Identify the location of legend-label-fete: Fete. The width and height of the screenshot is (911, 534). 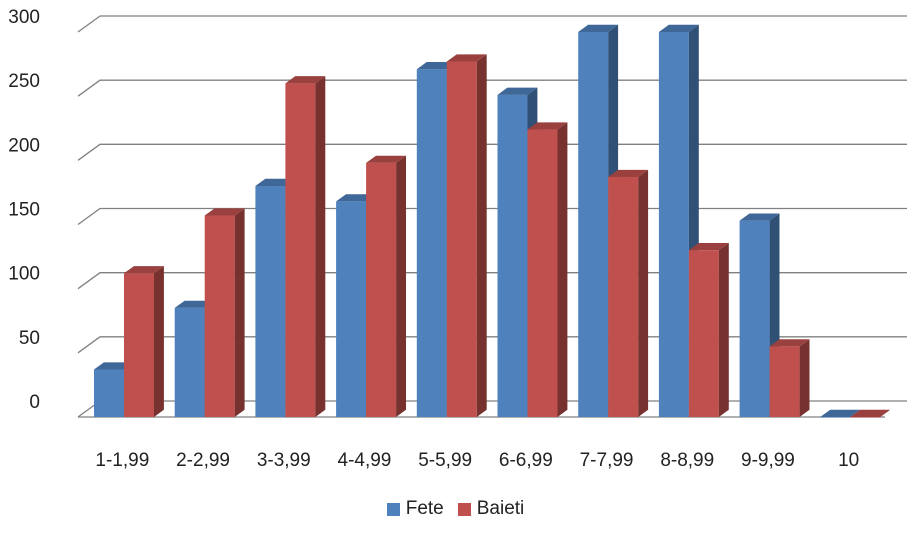
(424, 508).